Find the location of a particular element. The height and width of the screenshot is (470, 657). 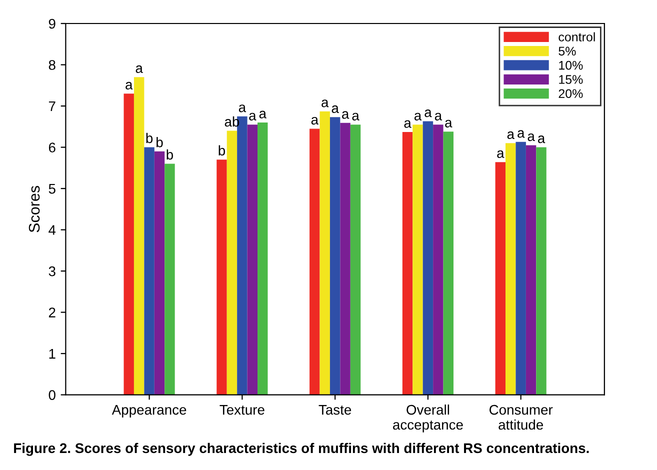

y-tick-label: 4 is located at coordinates (52, 230).